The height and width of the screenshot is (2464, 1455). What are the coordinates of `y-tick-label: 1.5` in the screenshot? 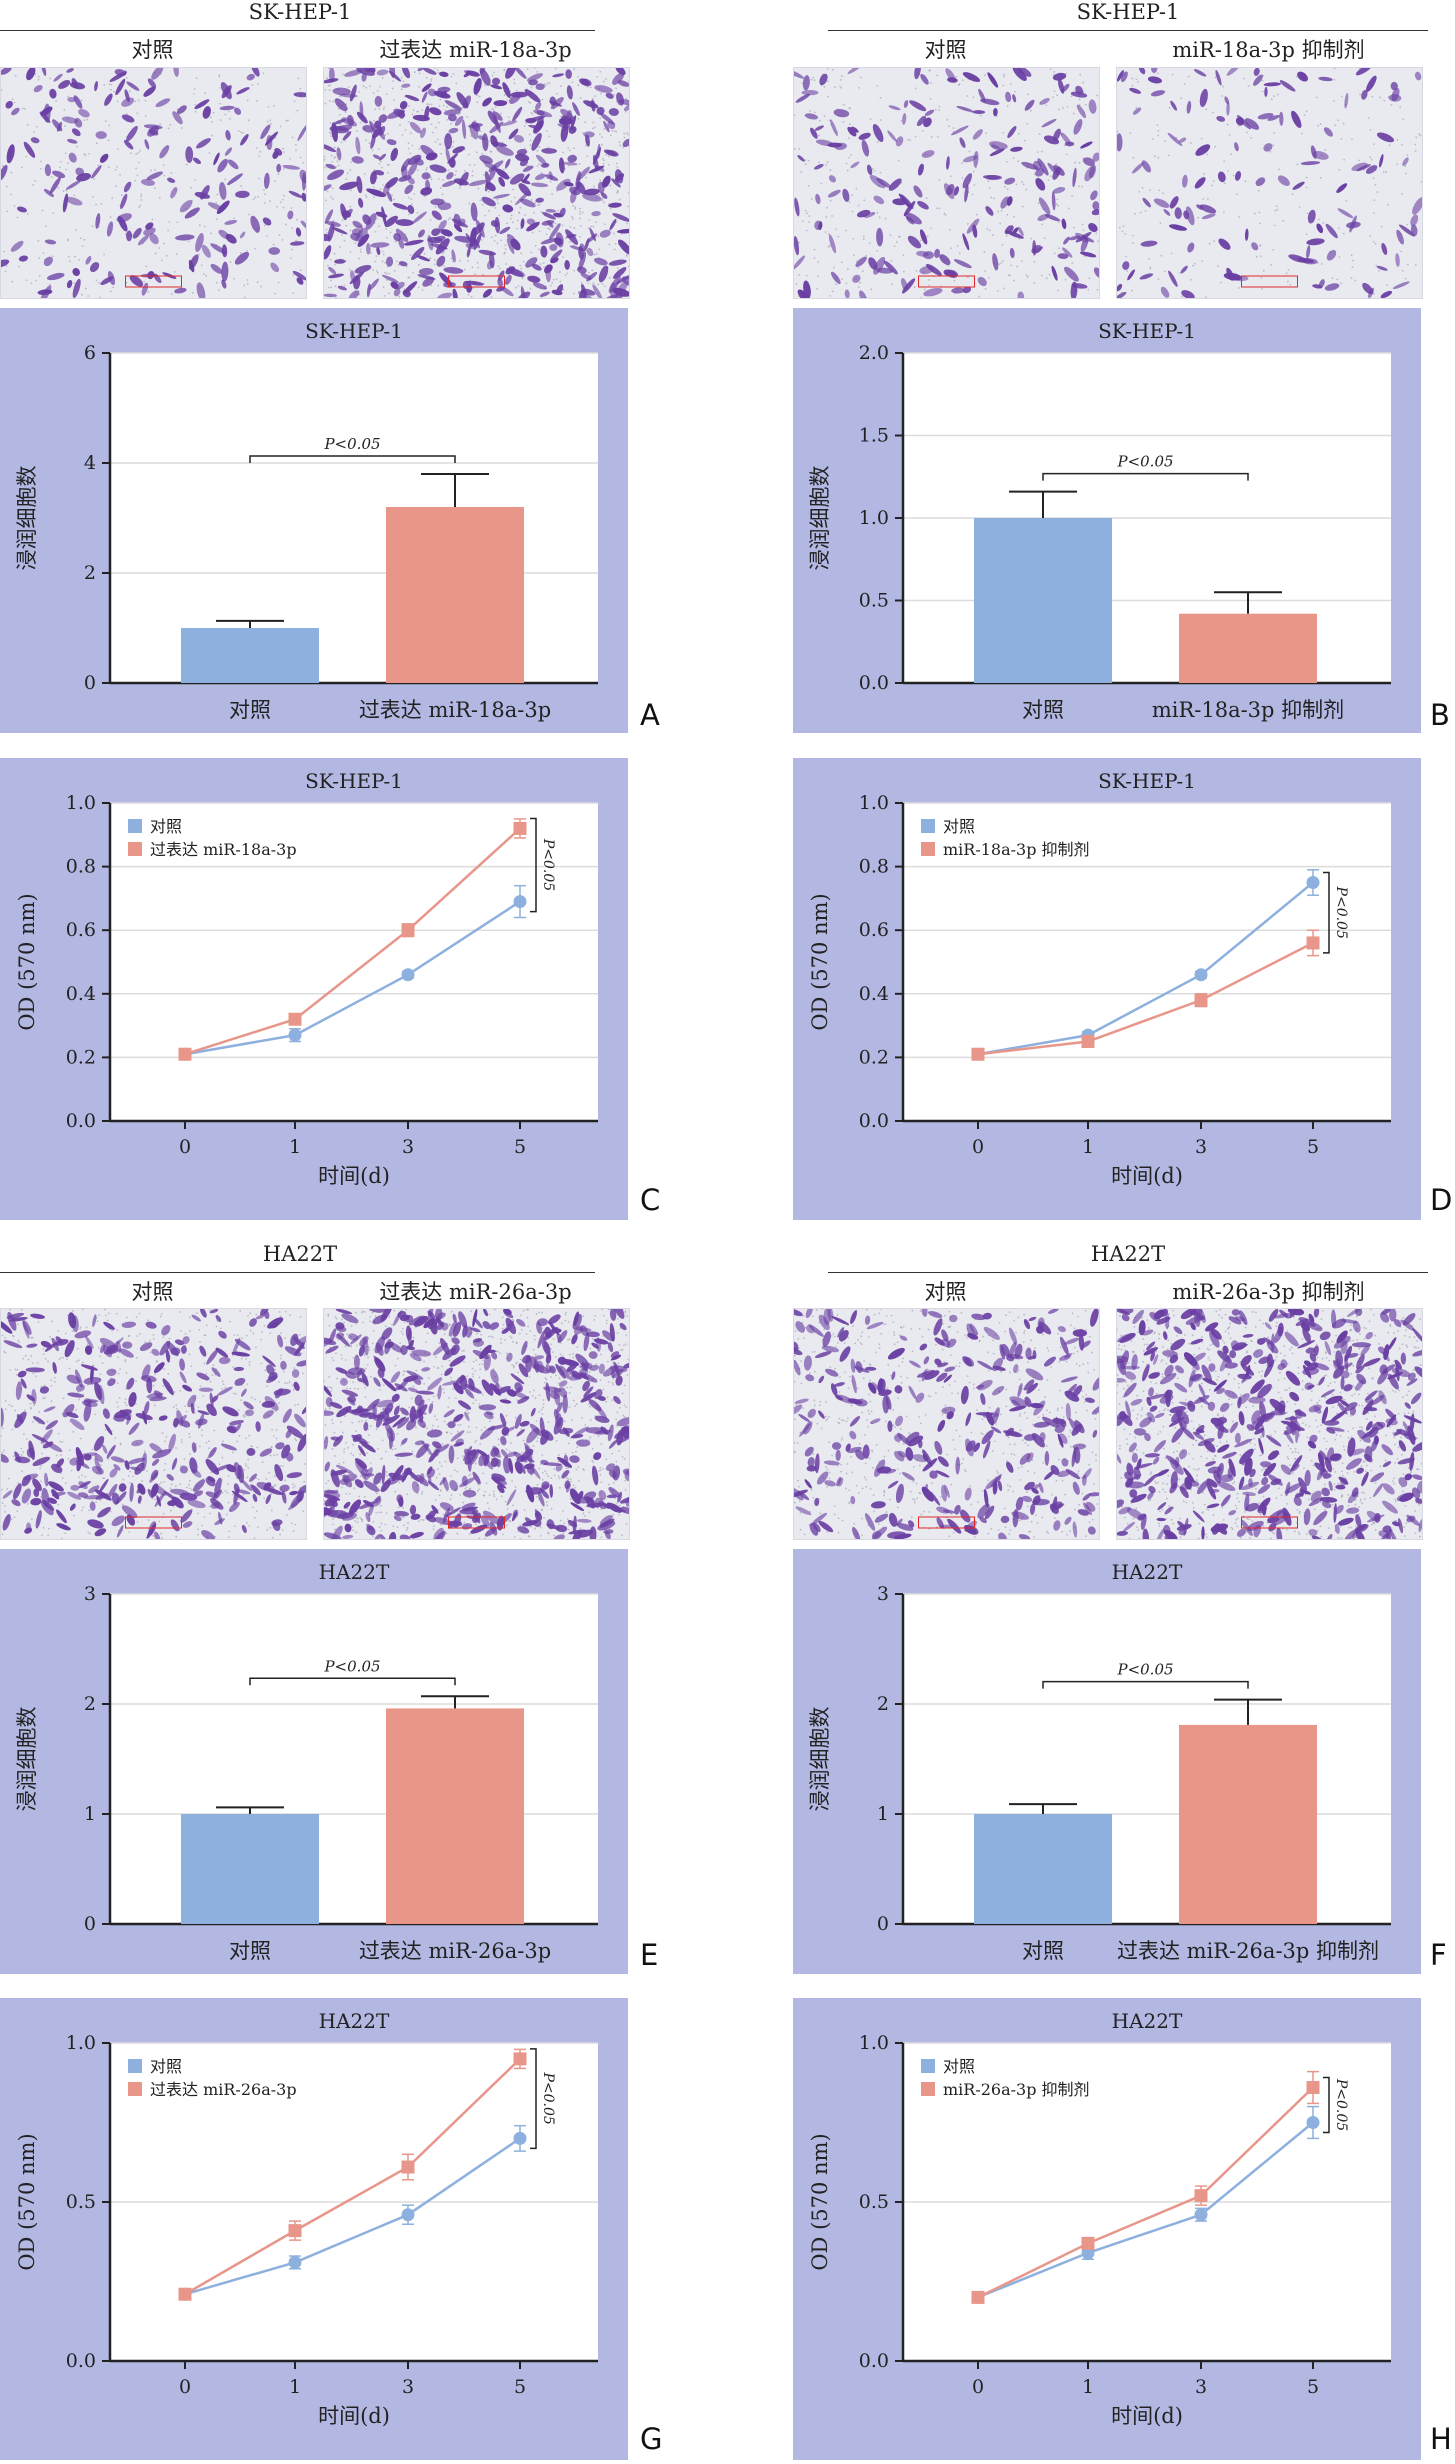 It's located at (874, 436).